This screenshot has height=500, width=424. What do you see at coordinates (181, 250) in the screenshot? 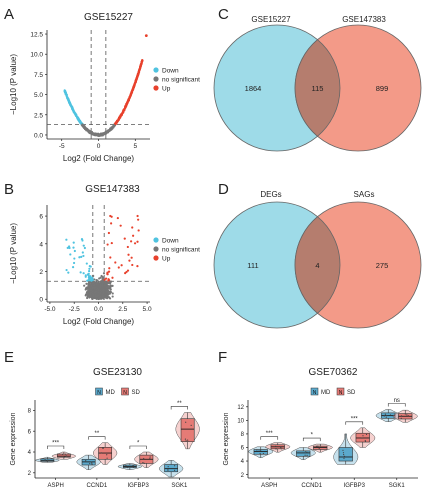
I see `legend-label: no significant` at bounding box center [181, 250].